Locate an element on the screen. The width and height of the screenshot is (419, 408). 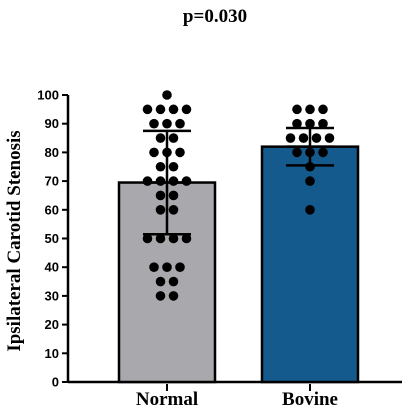
y-tick-label: 90 is located at coordinates (52, 123).